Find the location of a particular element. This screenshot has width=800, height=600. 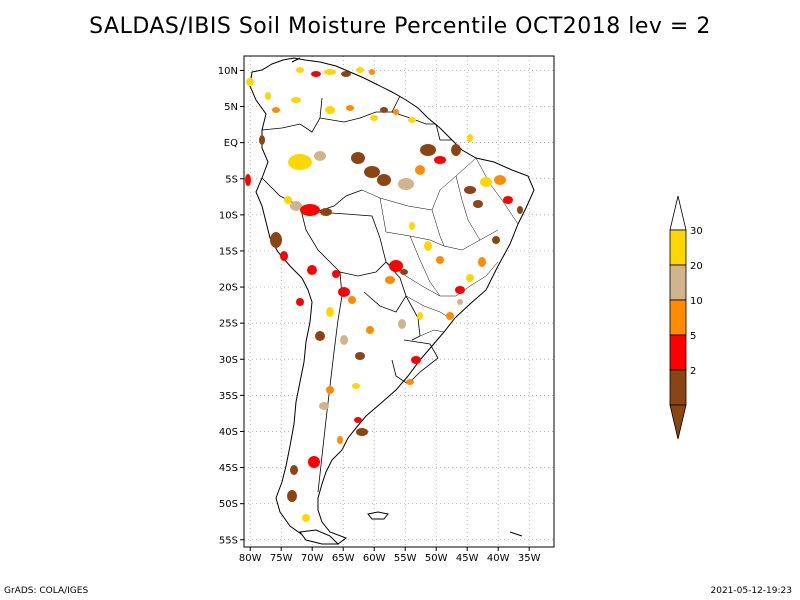

tierra-del-fuego is located at coordinates (319, 537).